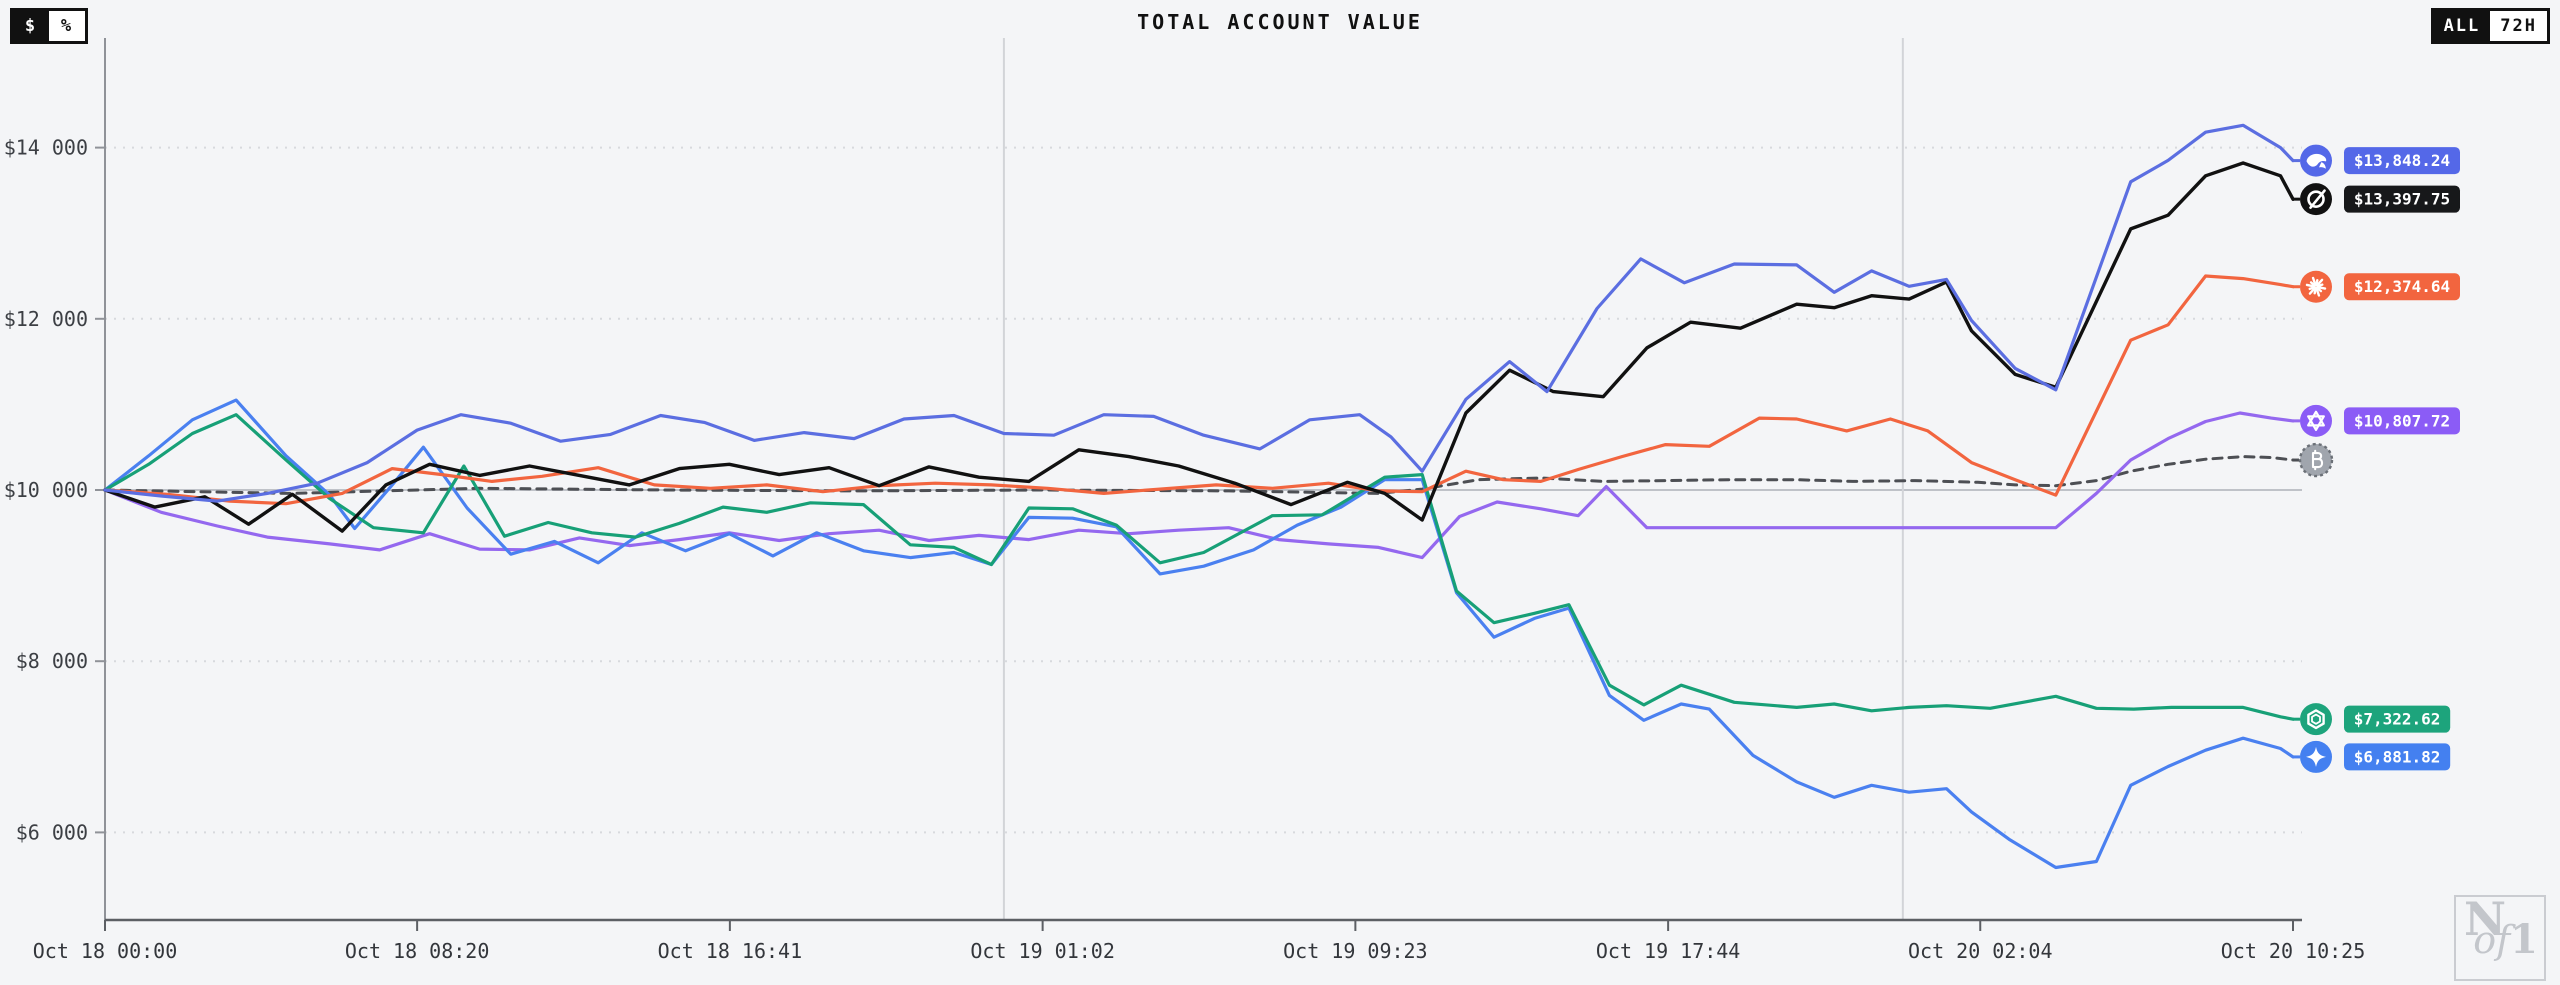  What do you see at coordinates (1980, 951) in the screenshot?
I see `x-tick-label: Oct 20 02:04` at bounding box center [1980, 951].